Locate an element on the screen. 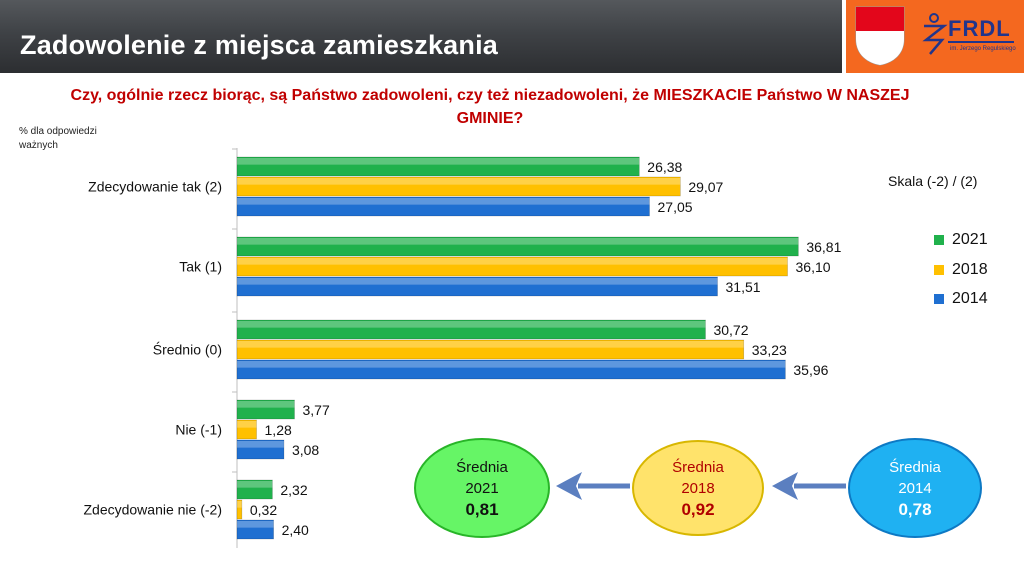  legend-item-2021: 2021 is located at coordinates (961, 240).